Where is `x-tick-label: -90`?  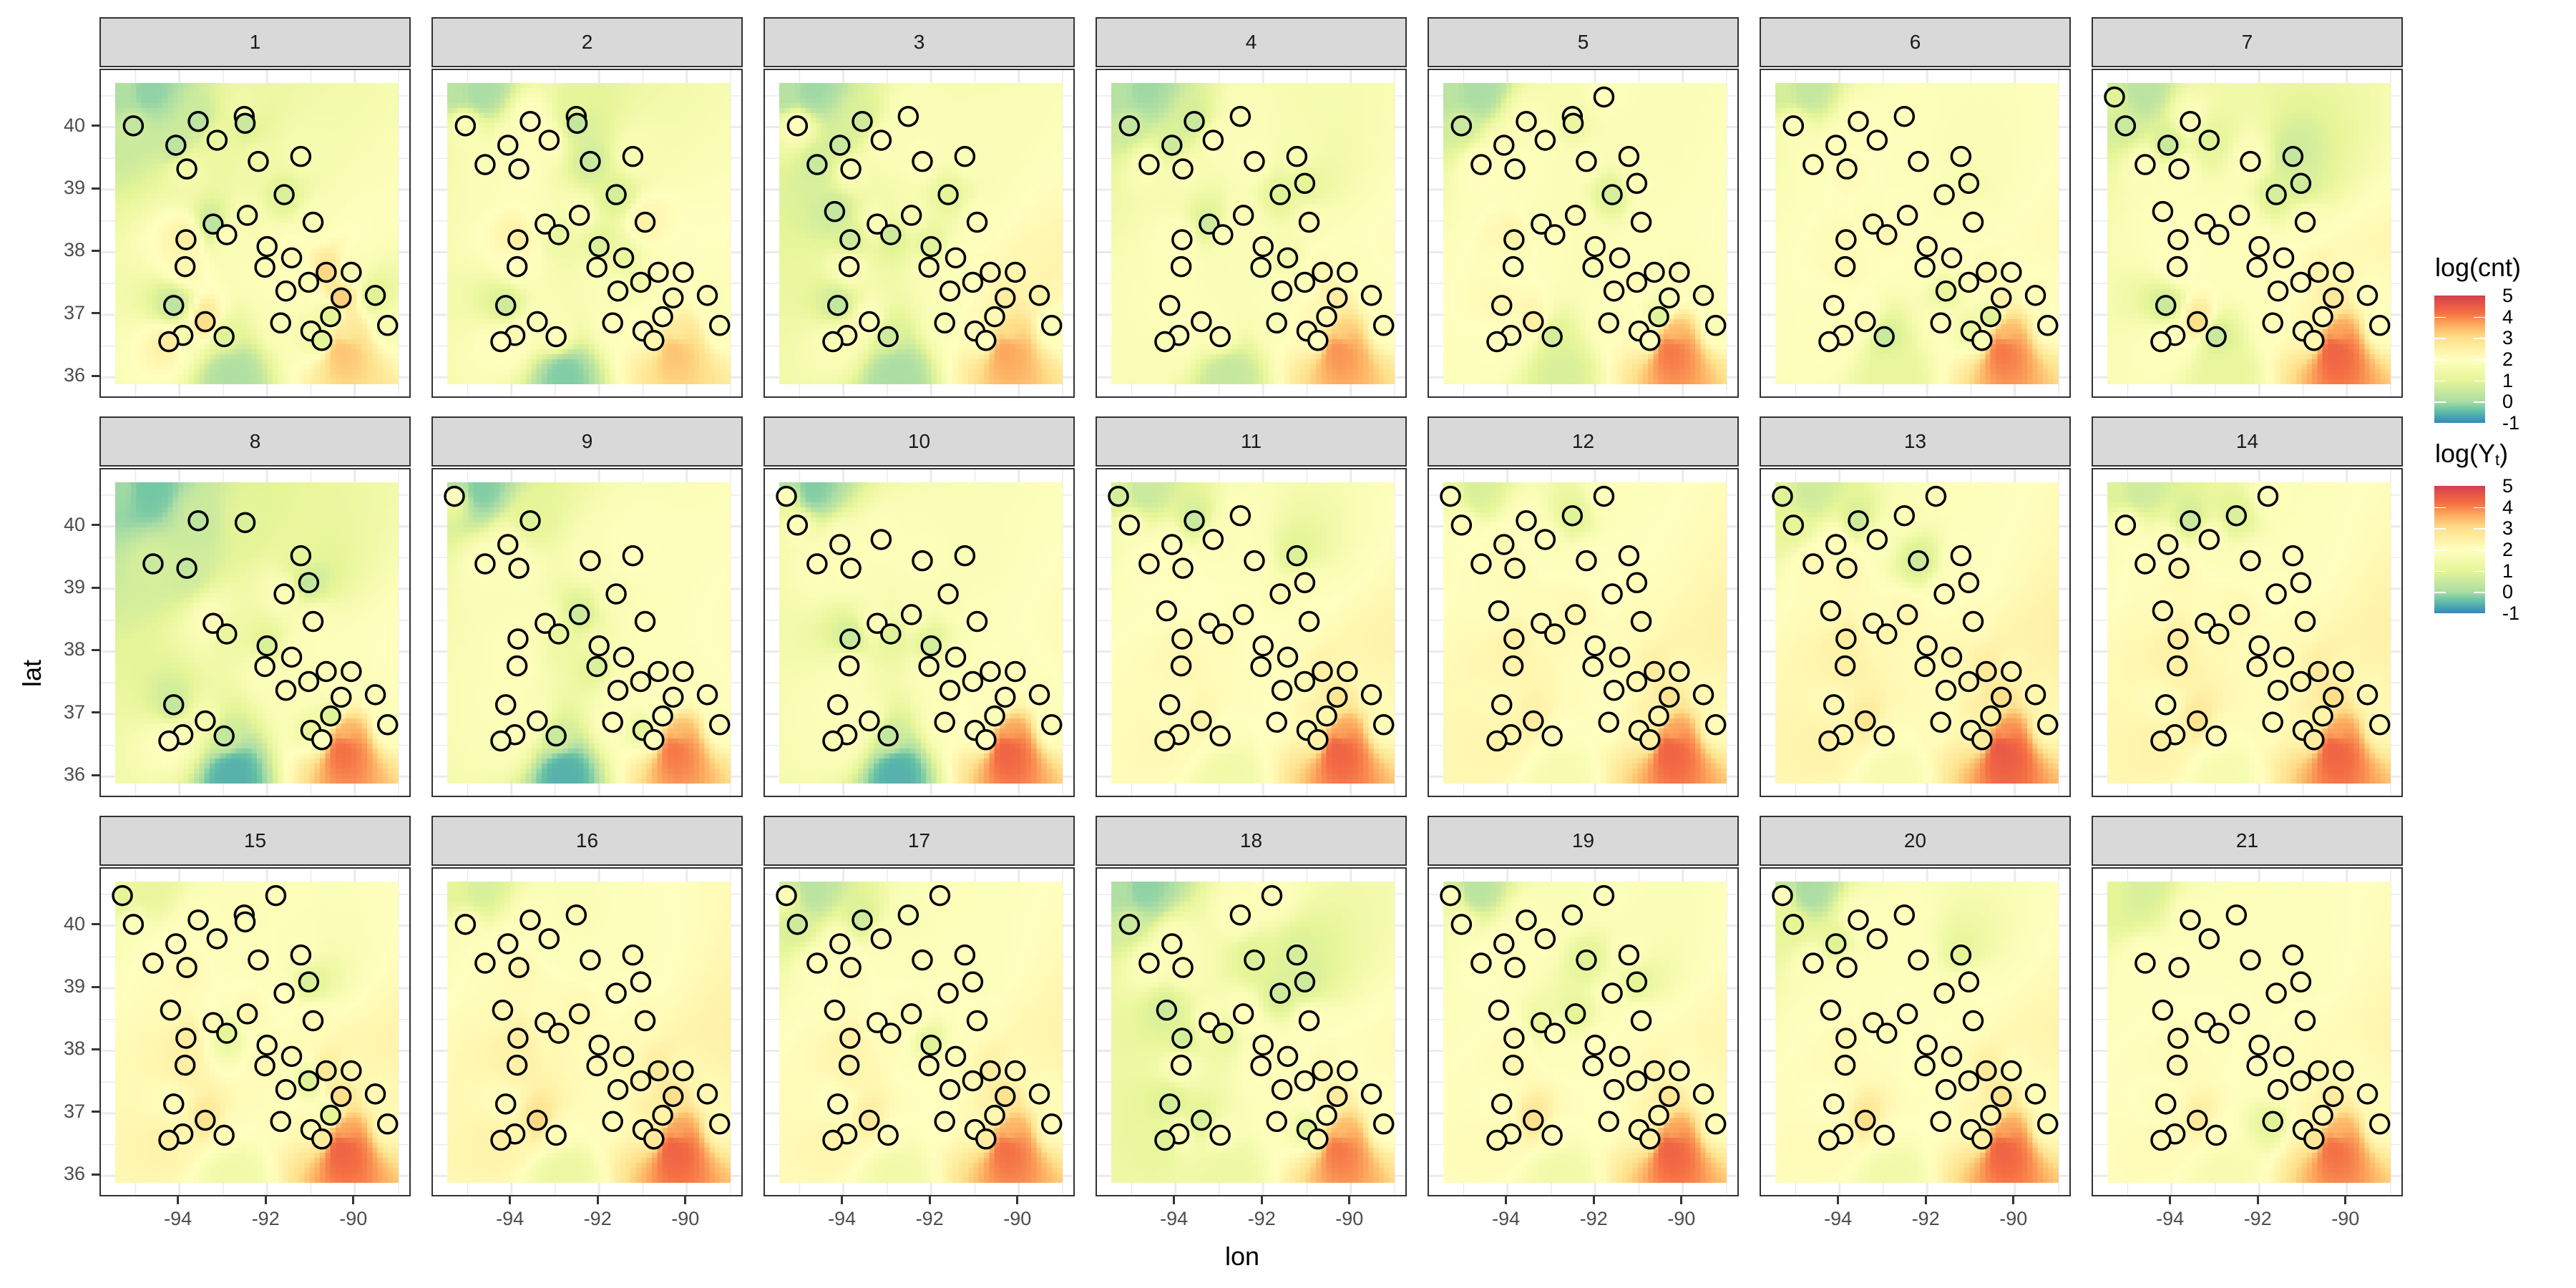 x-tick-label: -90 is located at coordinates (1017, 1218).